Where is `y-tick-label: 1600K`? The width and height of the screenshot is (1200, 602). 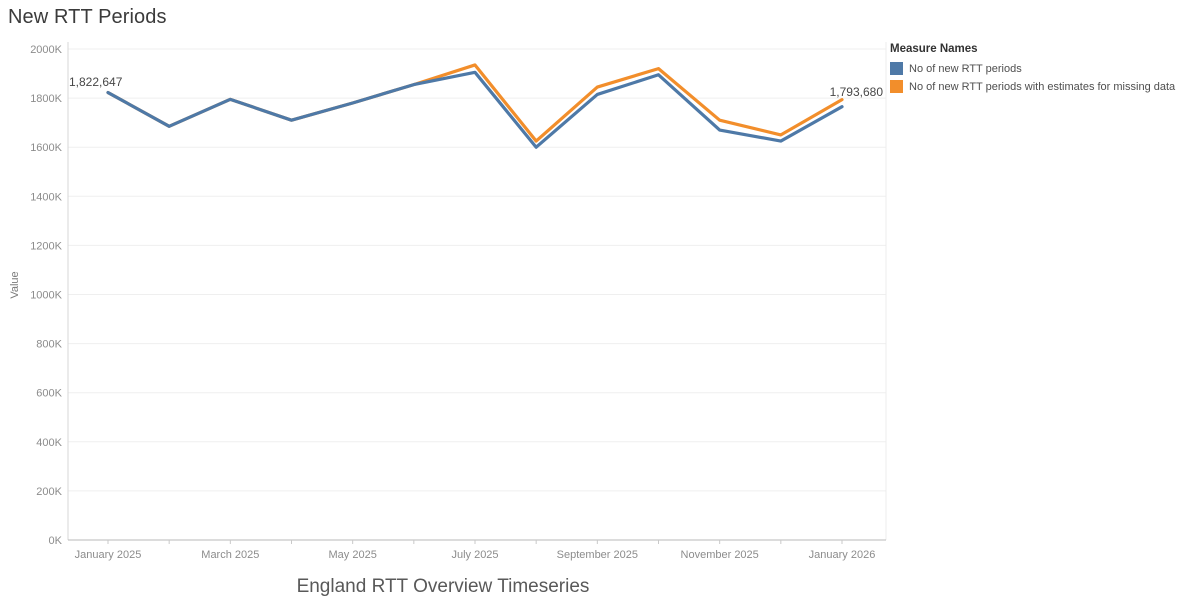
y-tick-label: 1600K is located at coordinates (46, 148).